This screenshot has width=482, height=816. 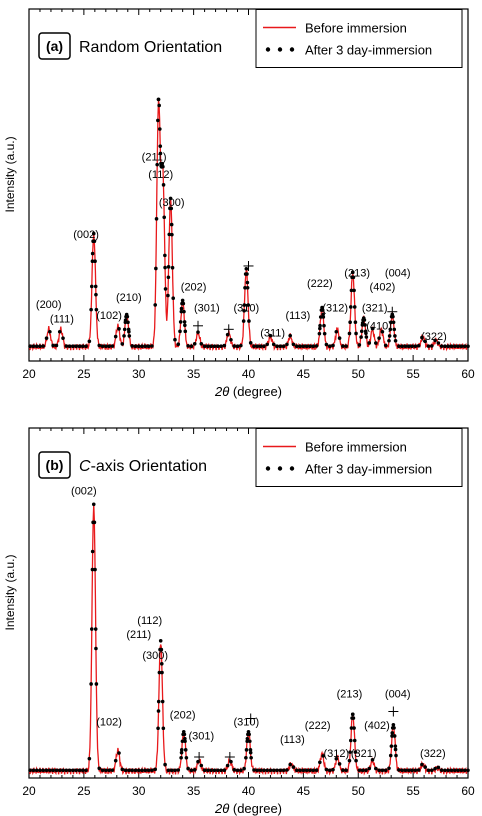 What do you see at coordinates (29, 374) in the screenshot?
I see `x-tick-label: 20` at bounding box center [29, 374].